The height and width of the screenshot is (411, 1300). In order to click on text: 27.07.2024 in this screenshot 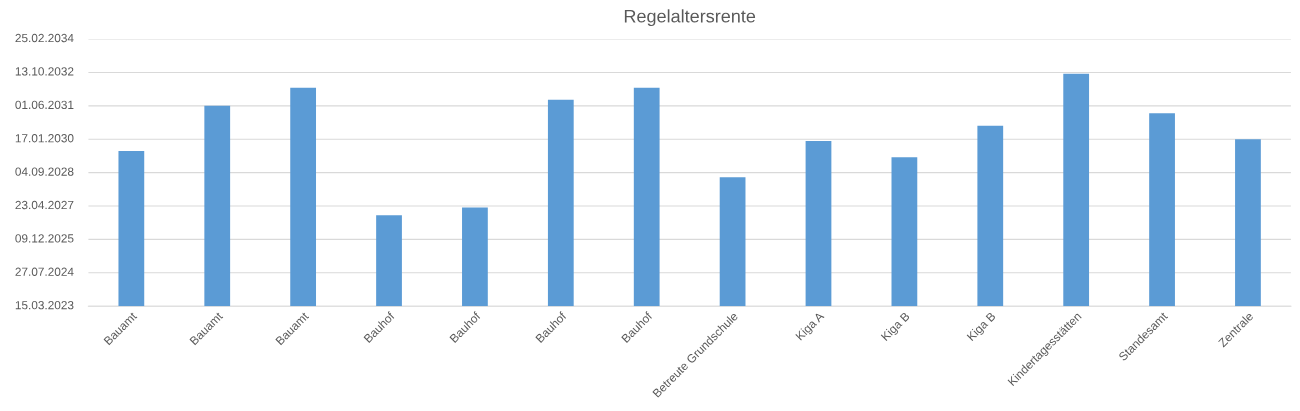, I will do `click(44, 271)`.